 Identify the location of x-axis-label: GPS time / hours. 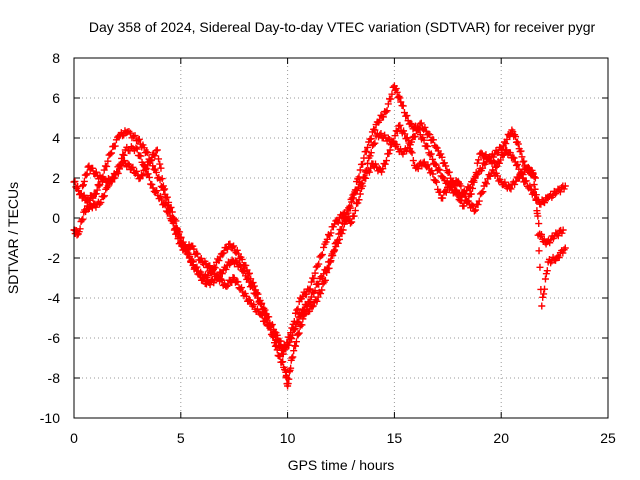
(341, 465).